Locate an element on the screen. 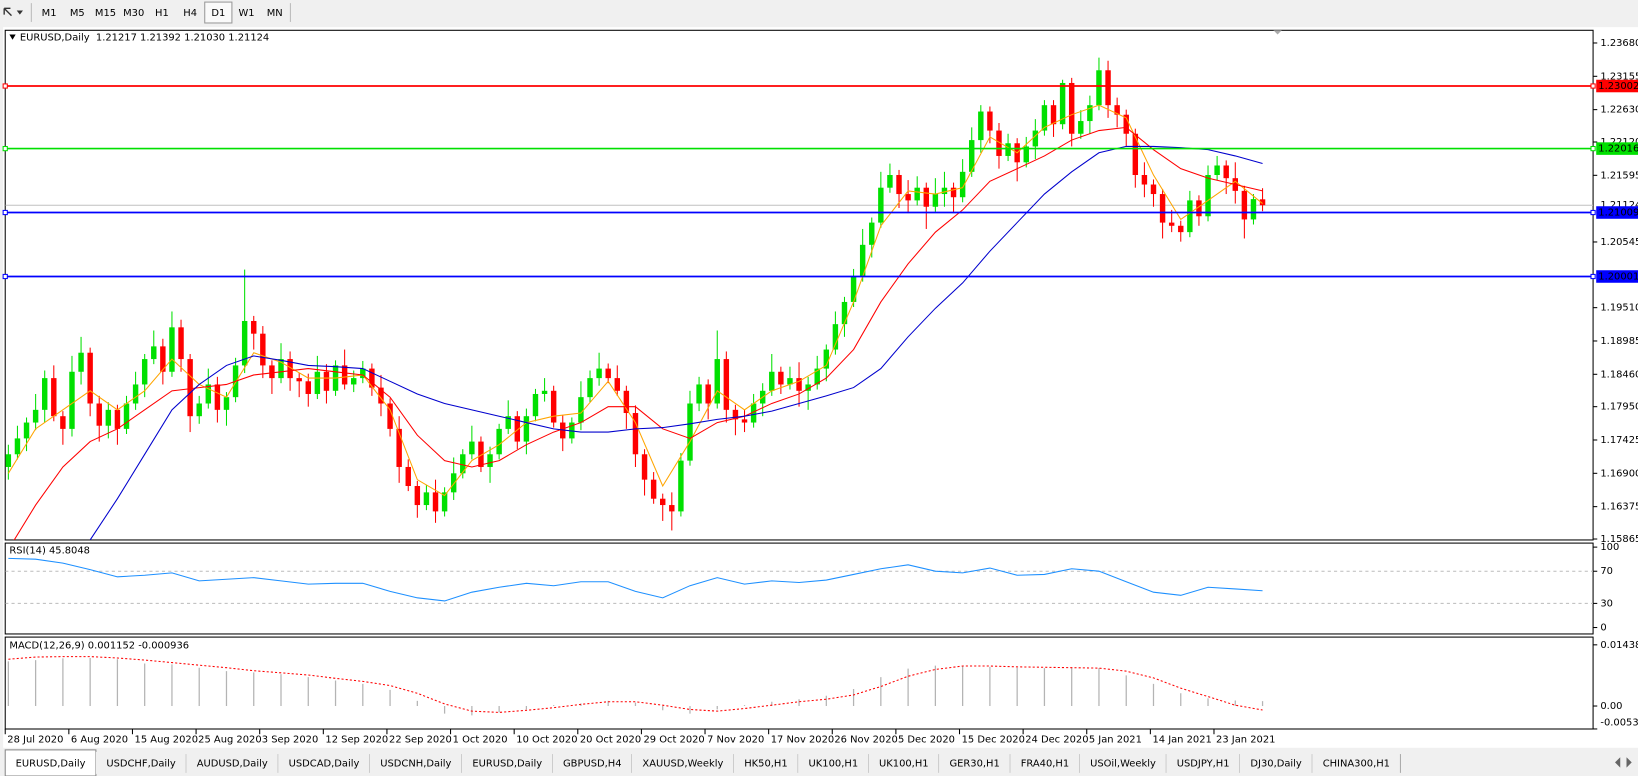 Image resolution: width=1638 pixels, height=776 pixels. level-label-box is located at coordinates (1617, 148).